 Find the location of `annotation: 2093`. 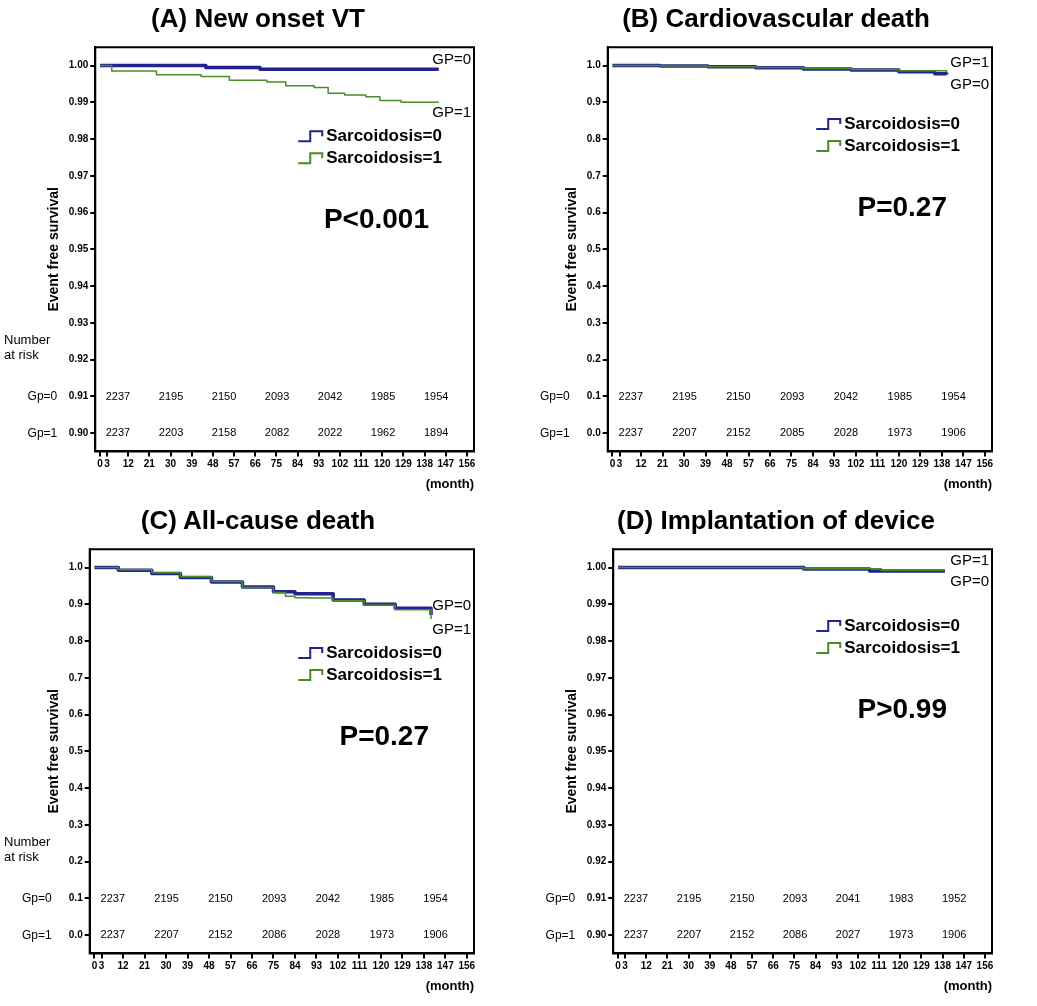

annotation: 2093 is located at coordinates (277, 395).